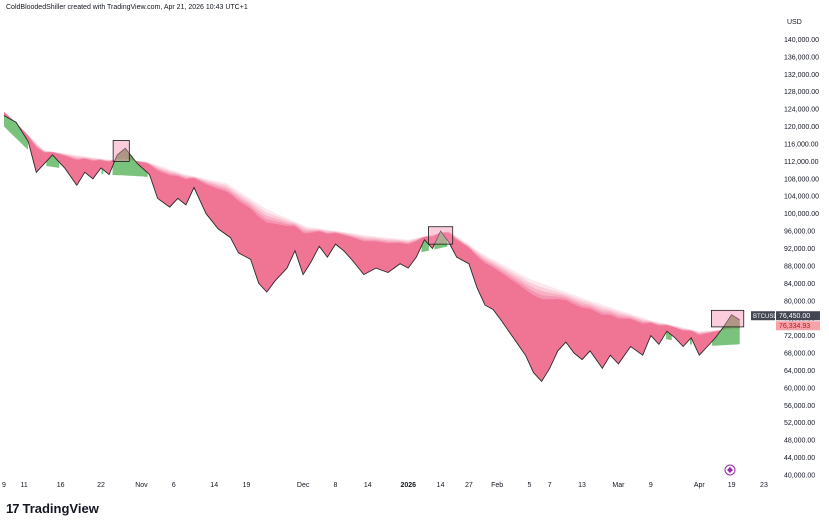  What do you see at coordinates (799, 476) in the screenshot?
I see `y-tick-label: 40,000.00` at bounding box center [799, 476].